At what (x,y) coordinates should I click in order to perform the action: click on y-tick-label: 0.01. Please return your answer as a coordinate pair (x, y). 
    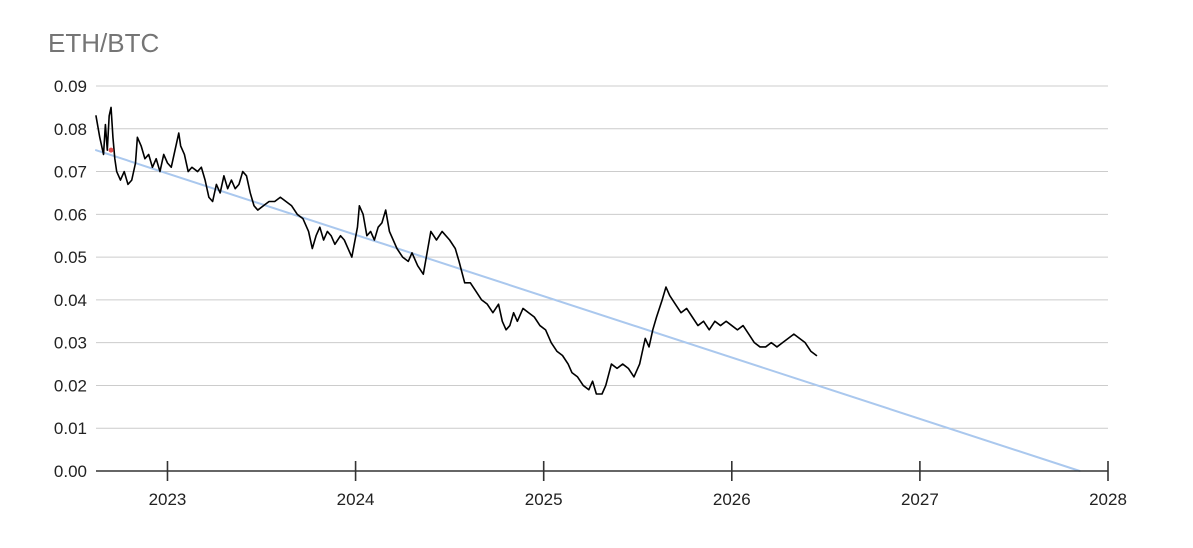
    Looking at the image, I should click on (70, 428).